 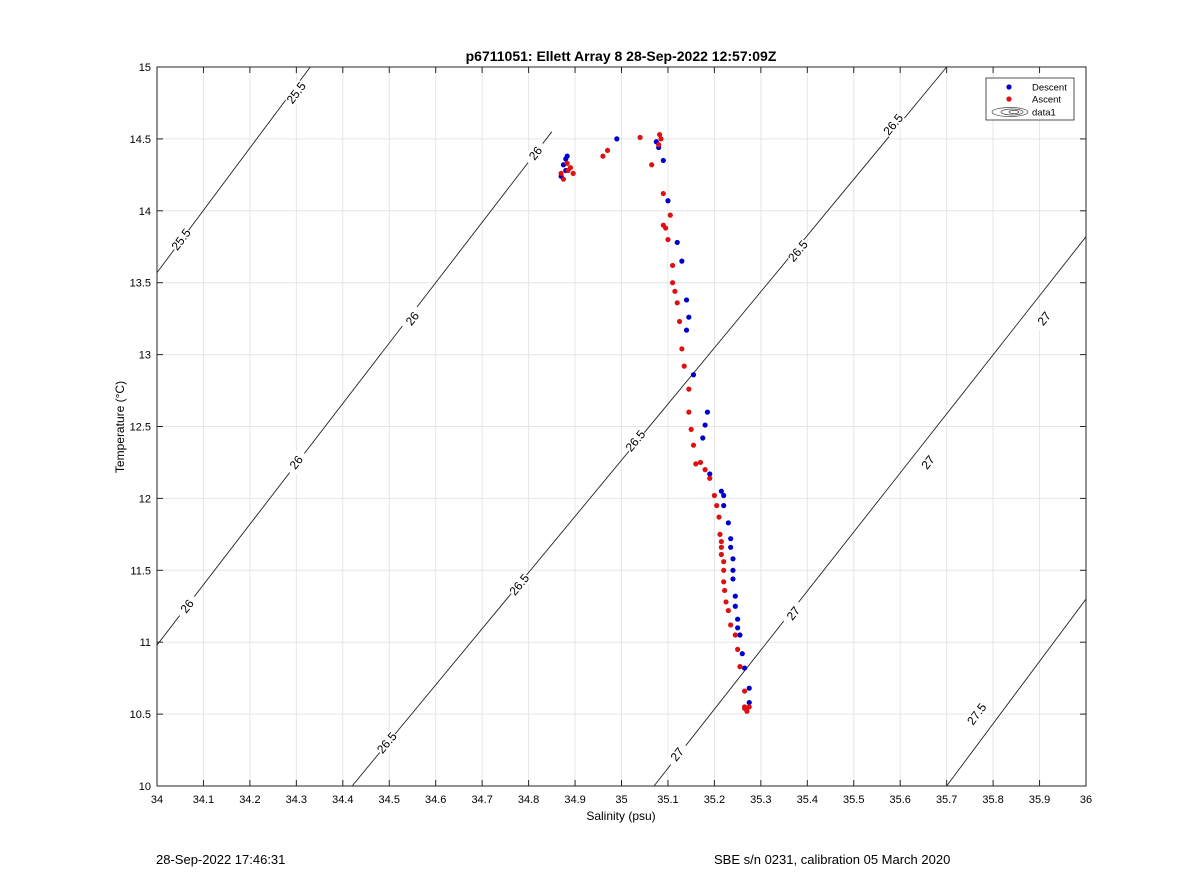 I want to click on legend-ascent-marker, so click(x=1009, y=99).